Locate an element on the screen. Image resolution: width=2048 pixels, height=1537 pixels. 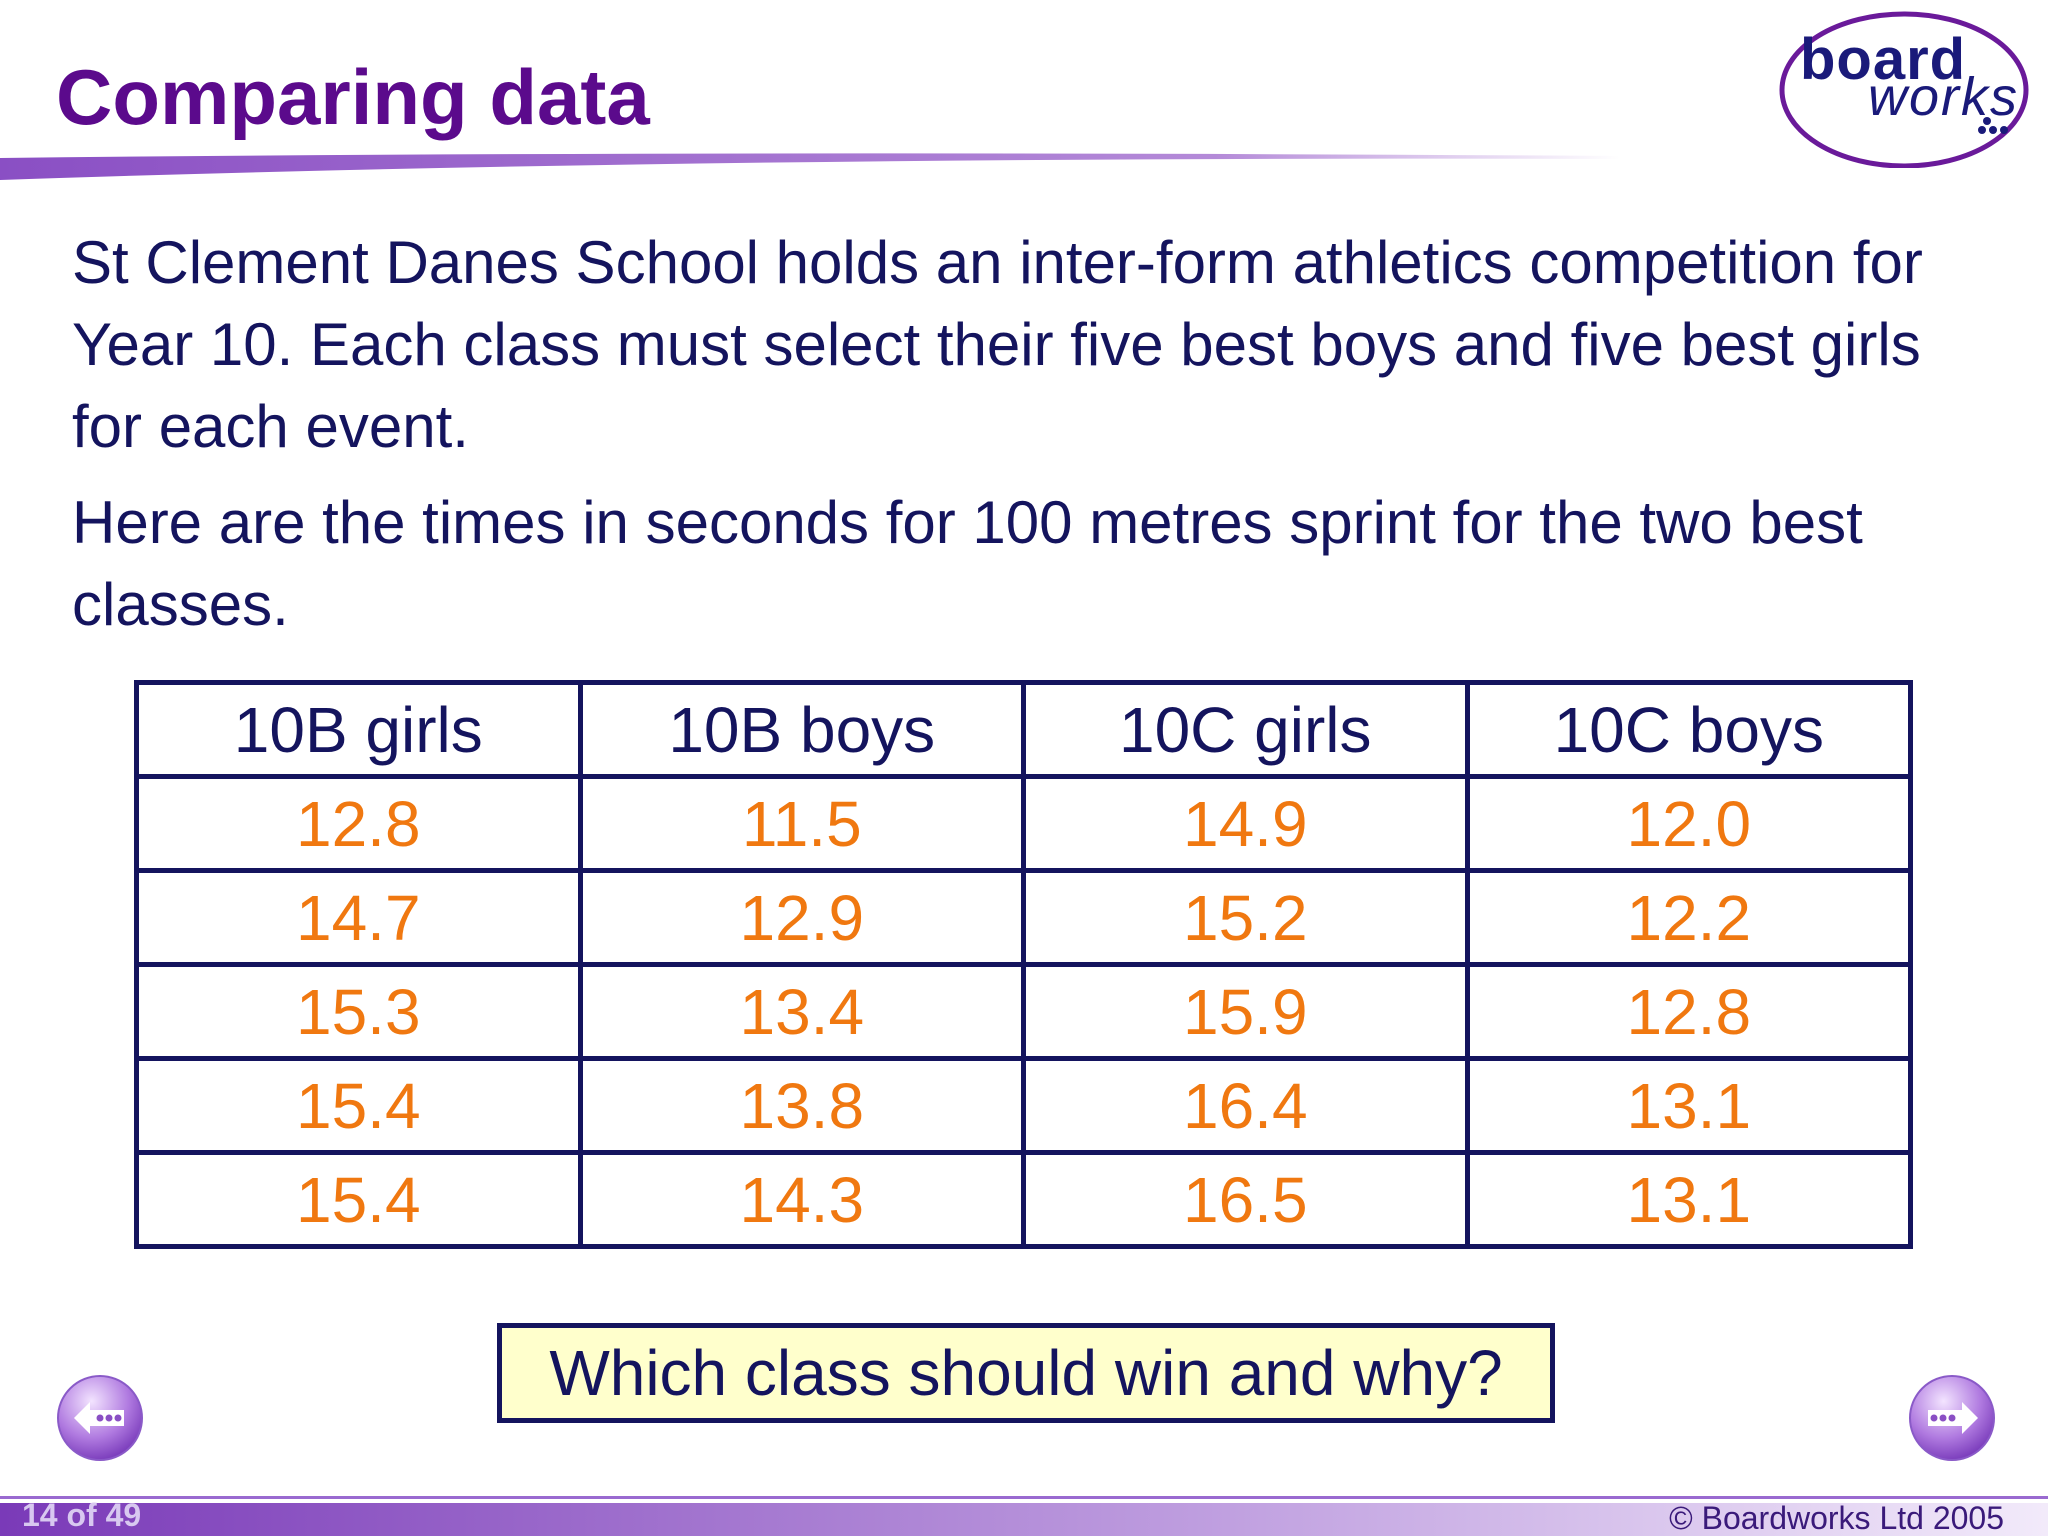
header-10c-girls: 10C girls is located at coordinates (1245, 729).